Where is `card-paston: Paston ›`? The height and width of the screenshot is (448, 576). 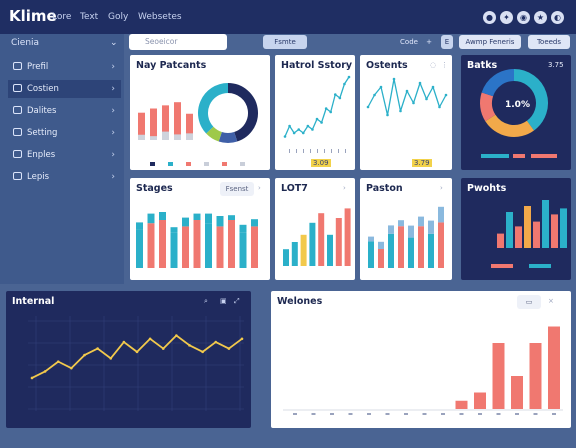 card-paston: Paston › is located at coordinates (406, 229).